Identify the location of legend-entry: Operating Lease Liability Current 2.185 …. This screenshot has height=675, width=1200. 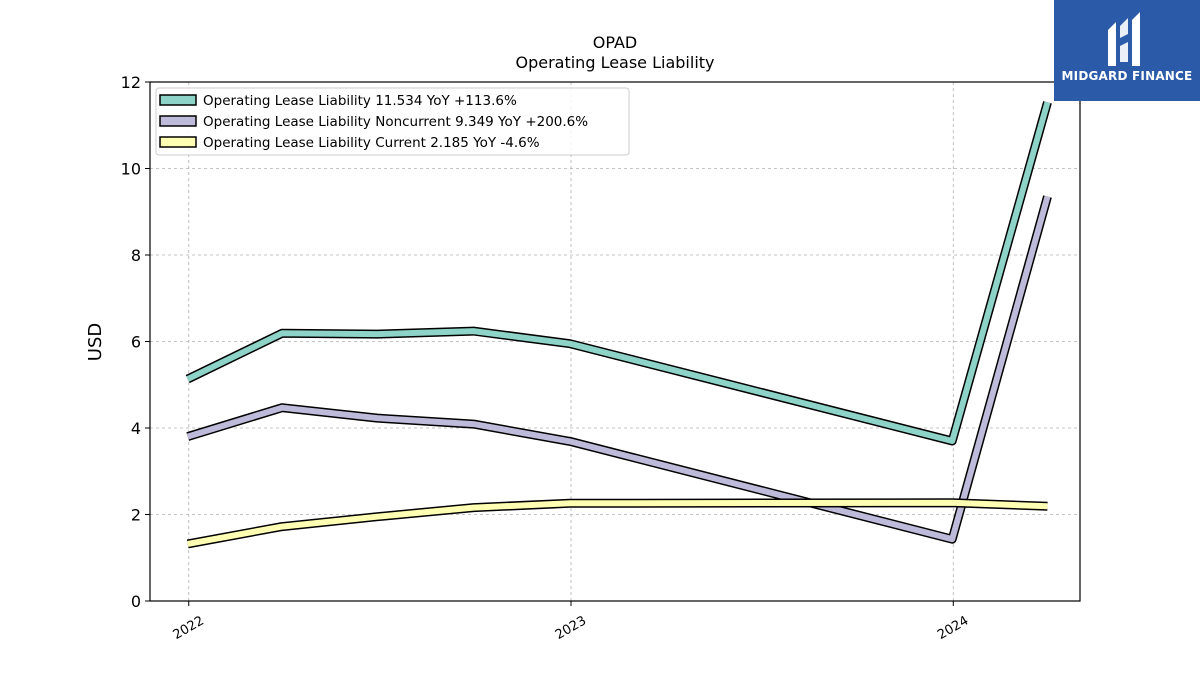
(371, 143).